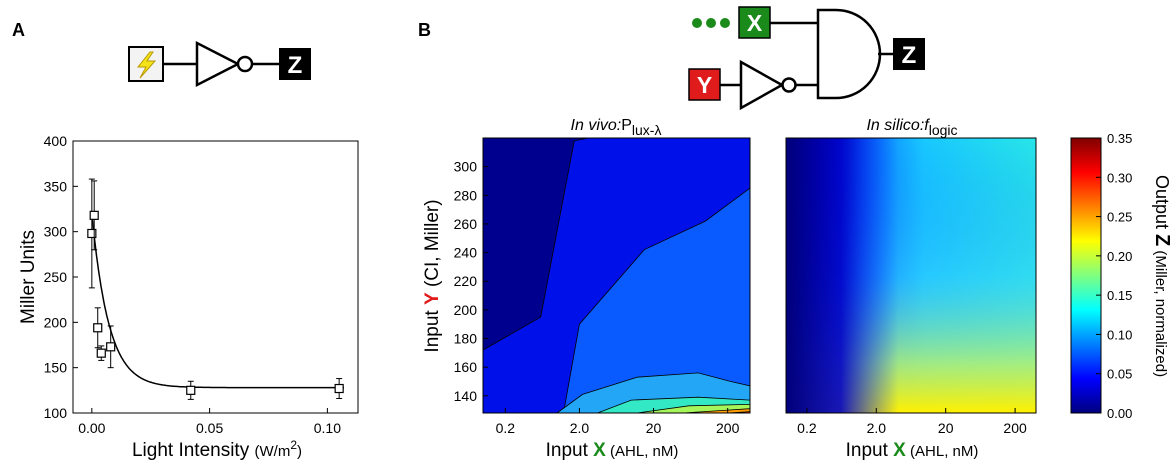 The width and height of the screenshot is (1172, 468). I want to click on invivo-title-main: P, so click(626, 125).